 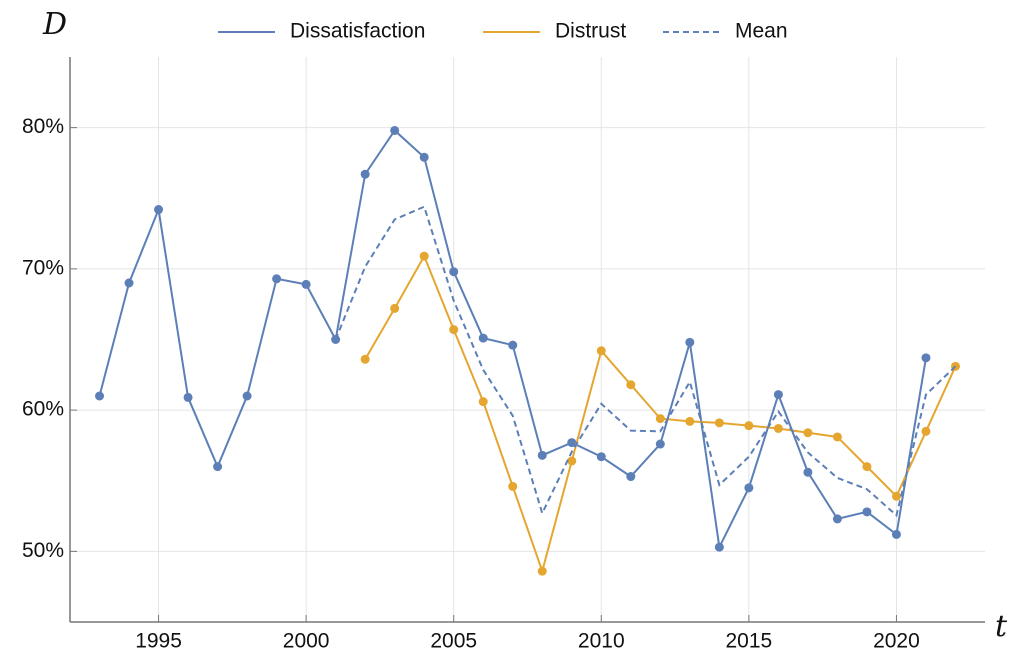 I want to click on x-tick-label: 2005, so click(x=453, y=641).